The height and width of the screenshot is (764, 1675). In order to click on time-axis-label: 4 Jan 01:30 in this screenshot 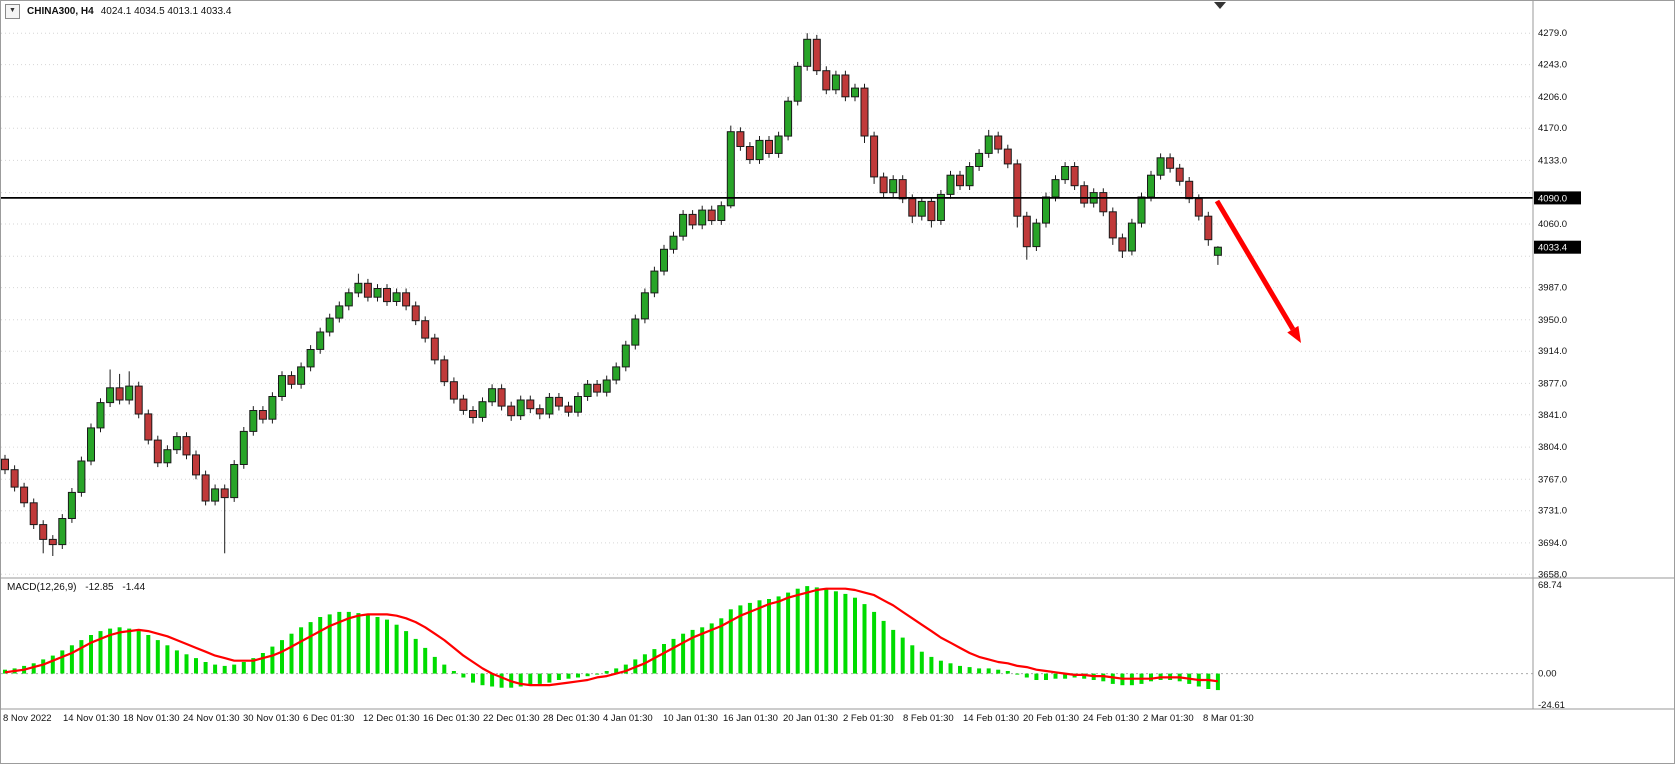, I will do `click(628, 718)`.